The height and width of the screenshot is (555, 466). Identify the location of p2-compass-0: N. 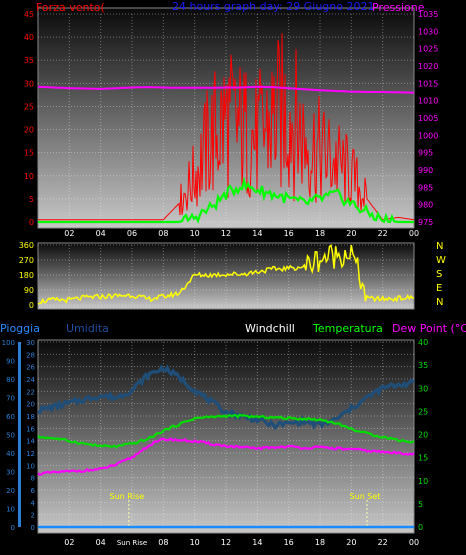
(439, 246).